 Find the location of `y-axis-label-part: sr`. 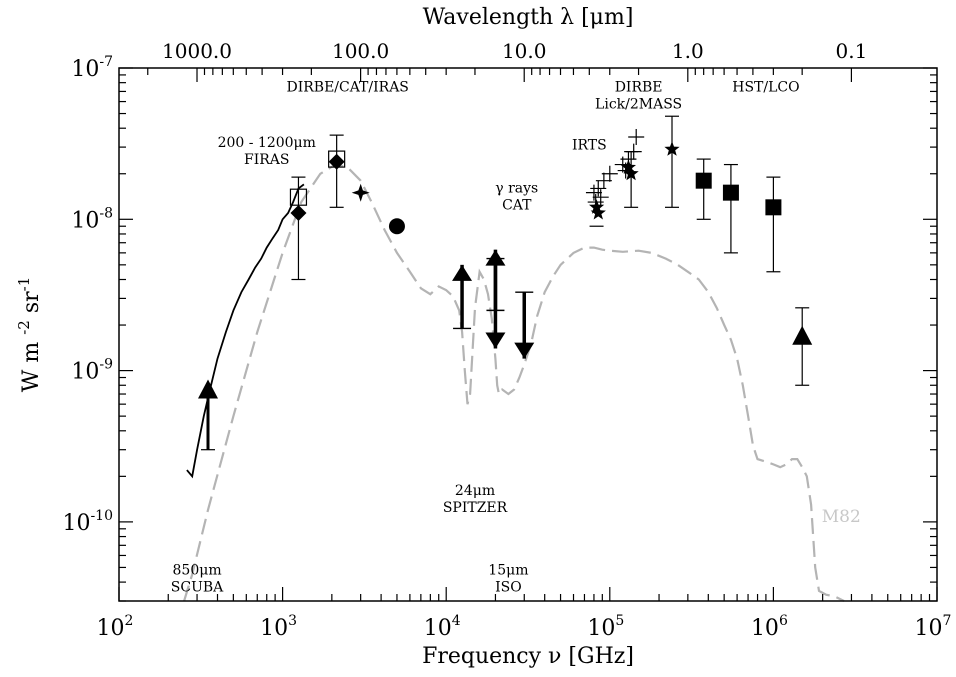

y-axis-label-part: sr is located at coordinates (31, 305).